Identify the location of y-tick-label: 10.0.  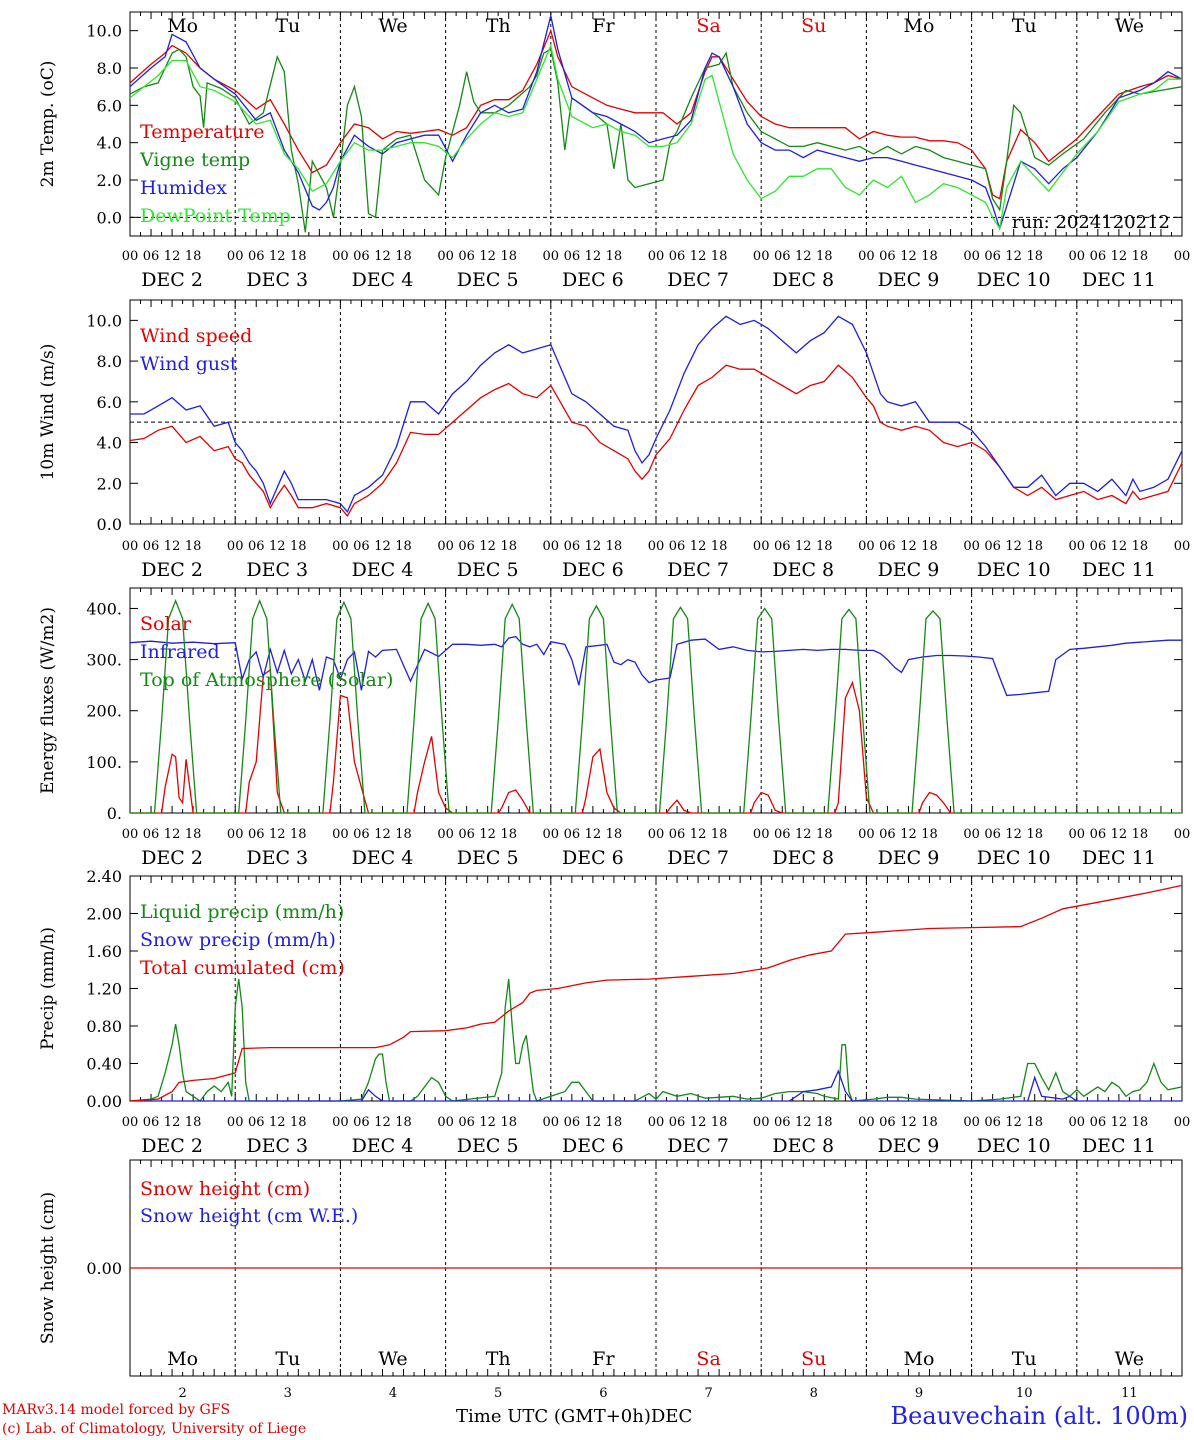
(104, 320).